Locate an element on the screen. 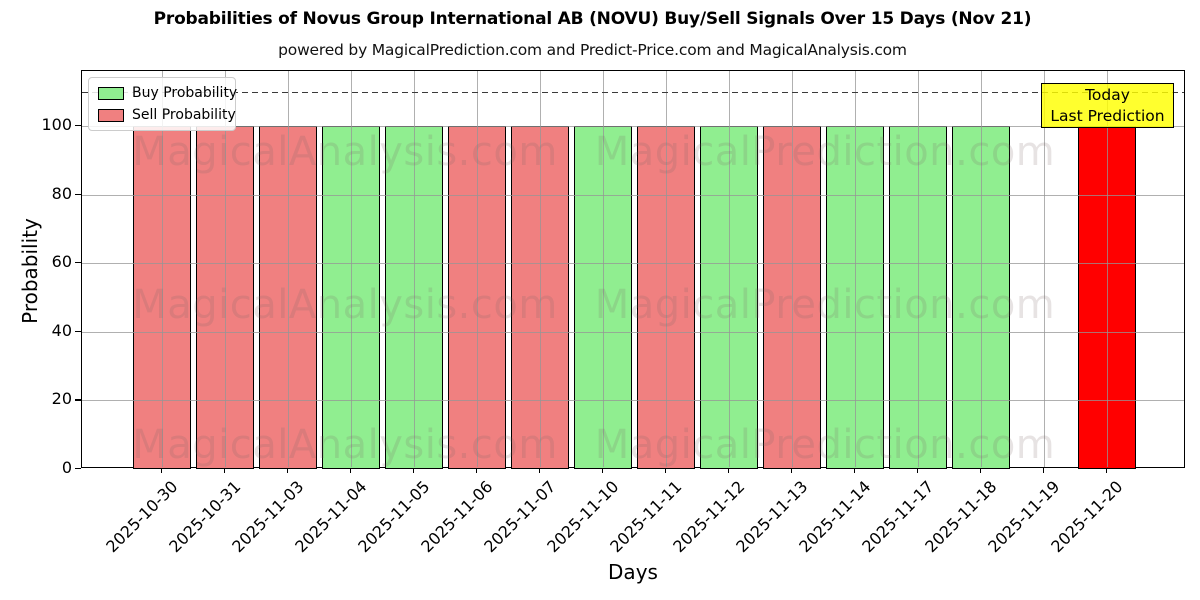 The height and width of the screenshot is (600, 1200). annotation-line-today: Today is located at coordinates (1107, 95).